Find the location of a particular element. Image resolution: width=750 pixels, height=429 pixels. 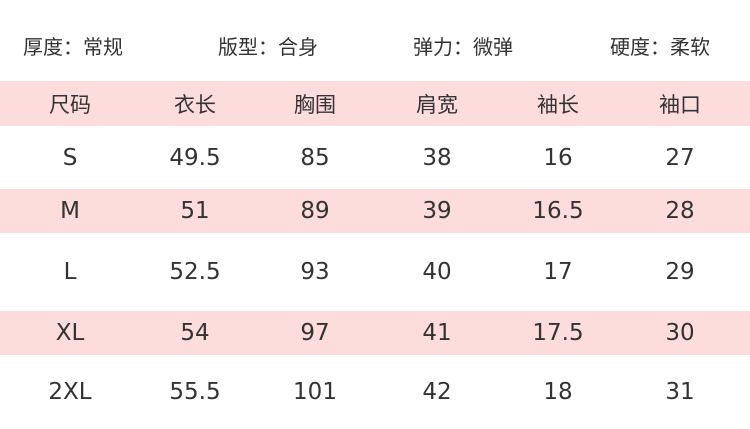

table-cell: 55.5 is located at coordinates (195, 392).